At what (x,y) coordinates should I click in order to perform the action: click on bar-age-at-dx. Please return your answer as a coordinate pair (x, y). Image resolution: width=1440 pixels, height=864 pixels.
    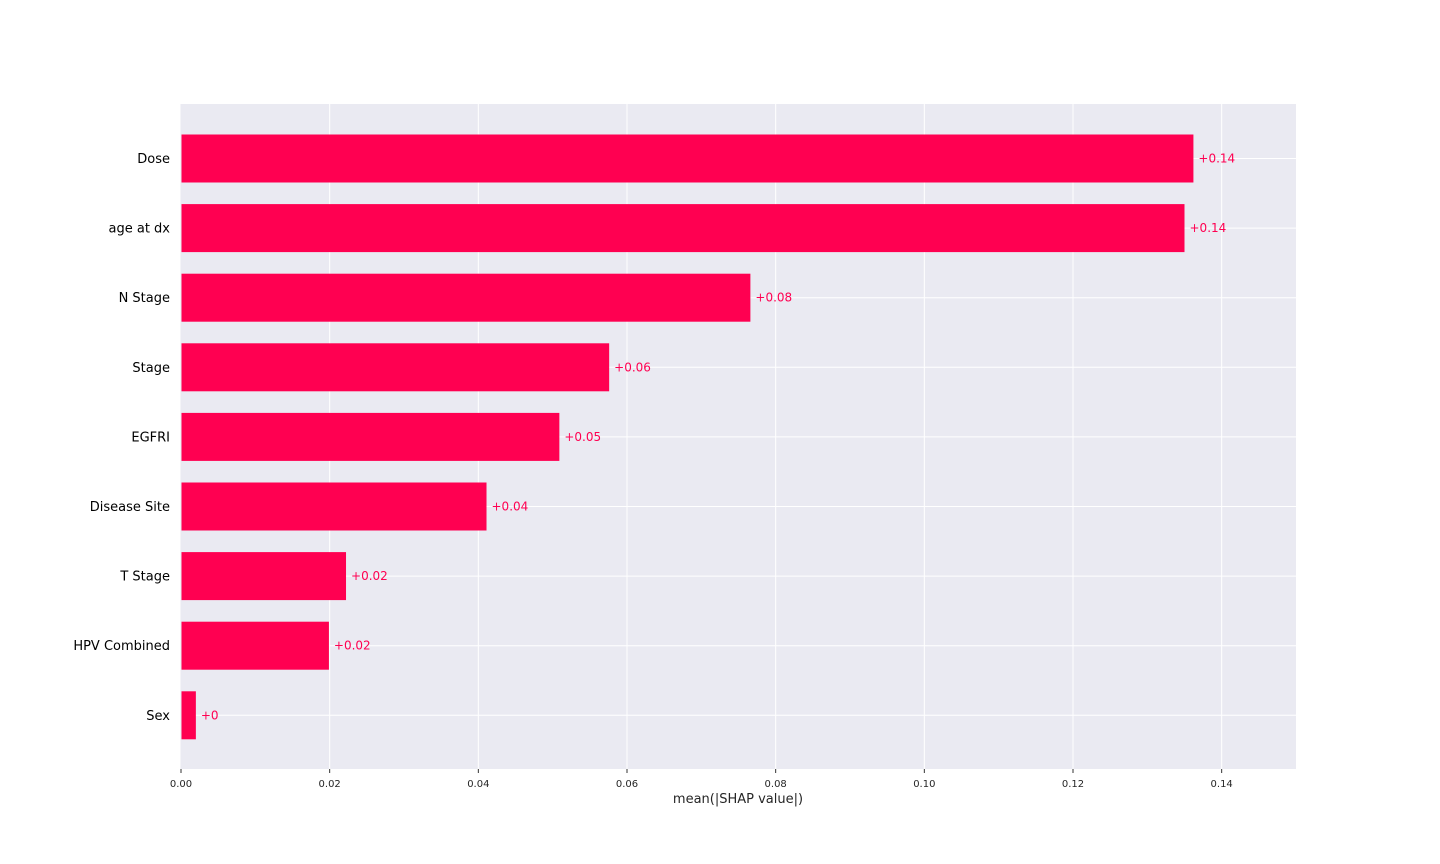
    Looking at the image, I should click on (683, 228).